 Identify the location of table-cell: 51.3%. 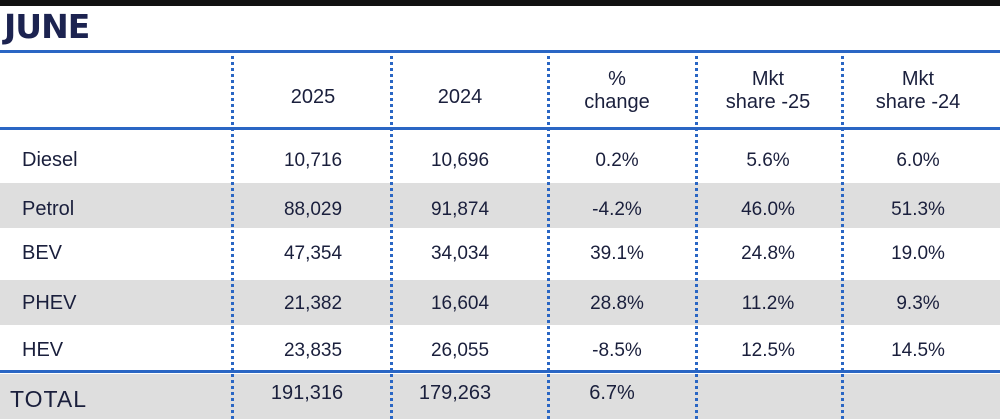
(918, 209).